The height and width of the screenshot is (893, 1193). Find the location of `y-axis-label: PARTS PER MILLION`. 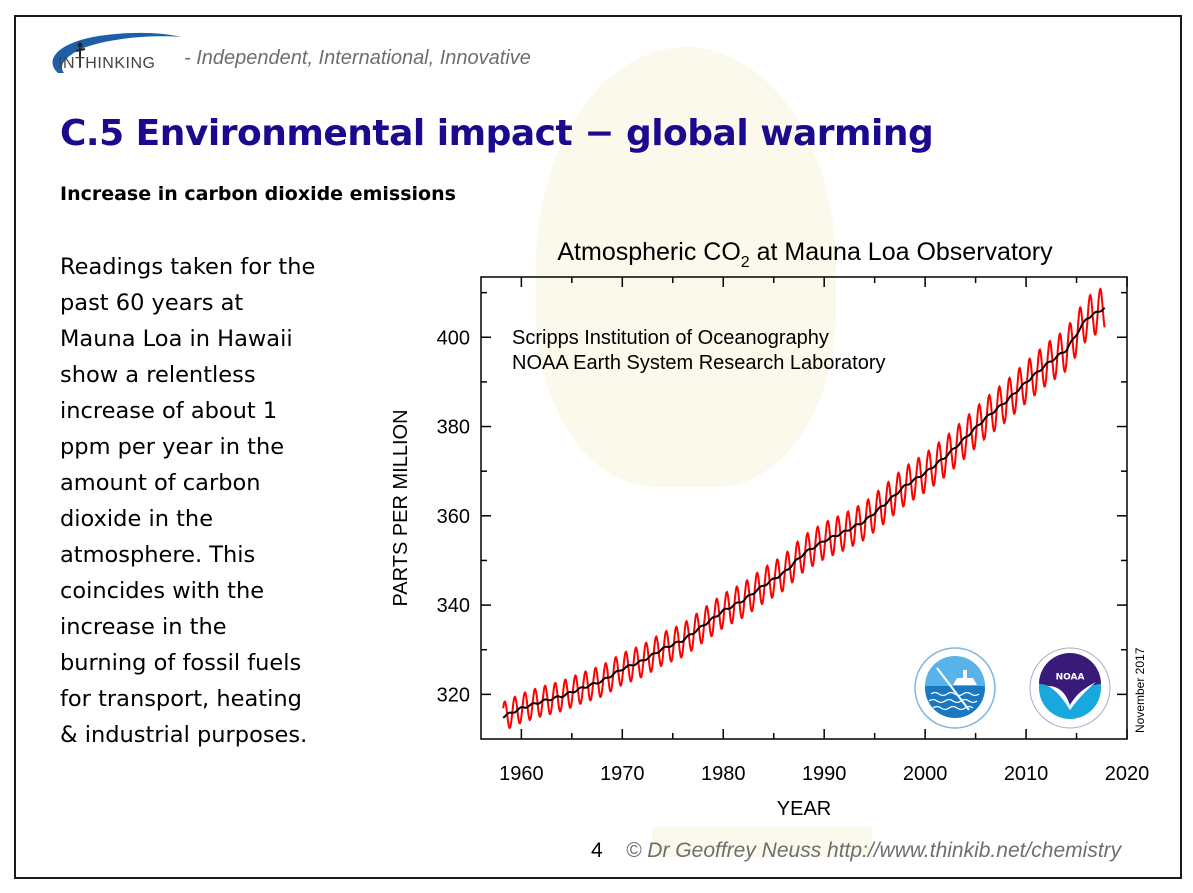

y-axis-label: PARTS PER MILLION is located at coordinates (401, 507).